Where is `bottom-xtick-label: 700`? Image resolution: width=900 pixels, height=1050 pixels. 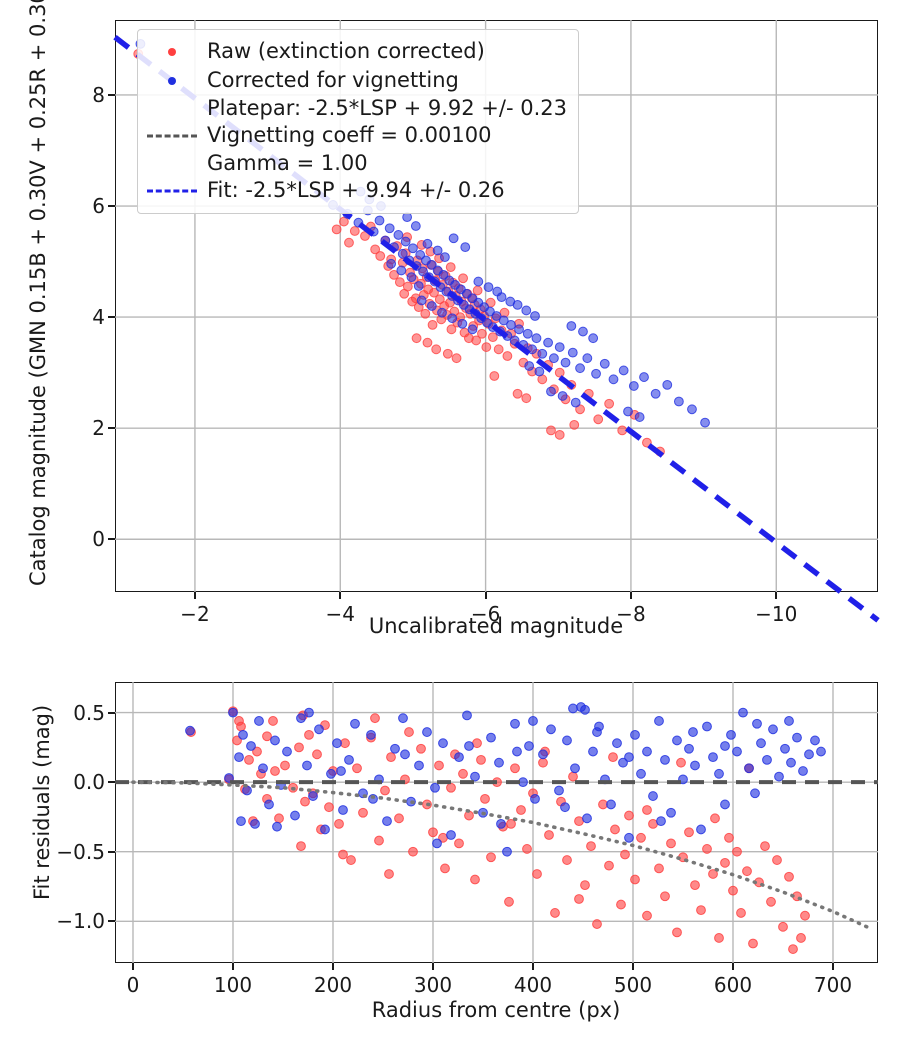 bottom-xtick-label: 700 is located at coordinates (833, 985).